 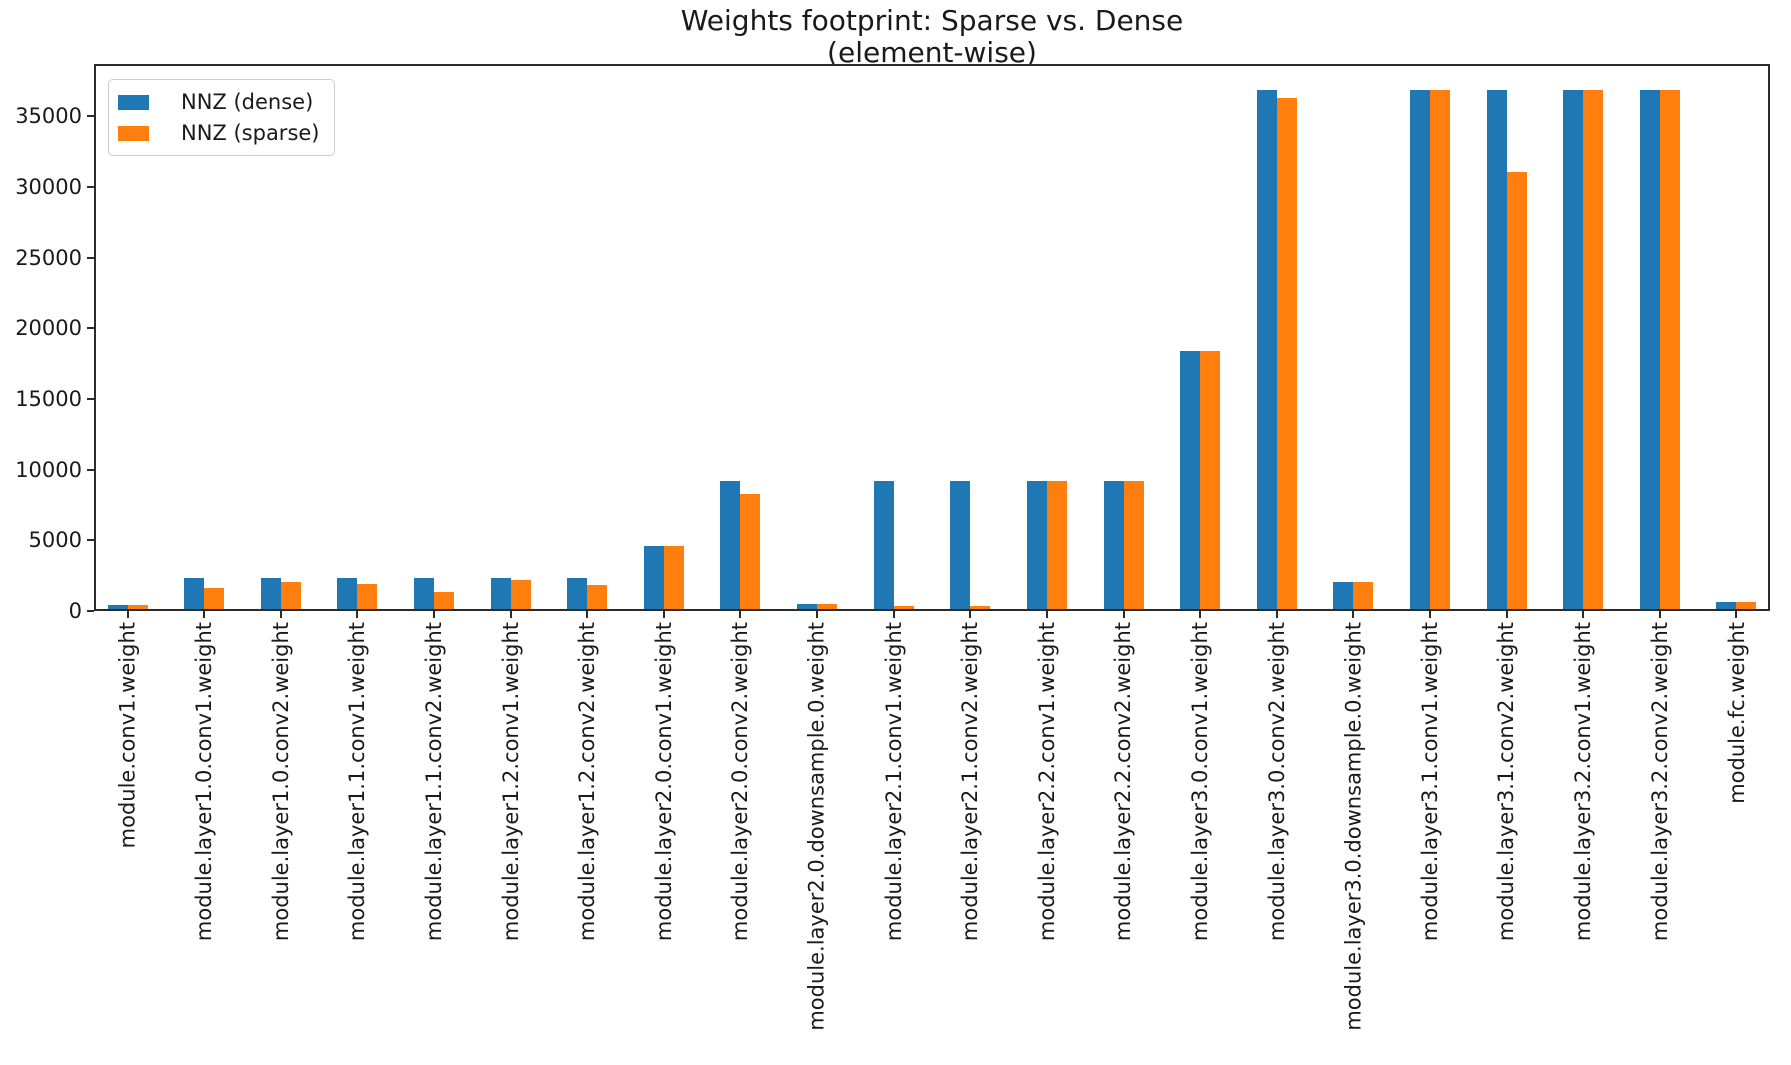 What do you see at coordinates (280, 782) in the screenshot?
I see `x-tick-label-text: module.layer1.0.conv2.weight` at bounding box center [280, 782].